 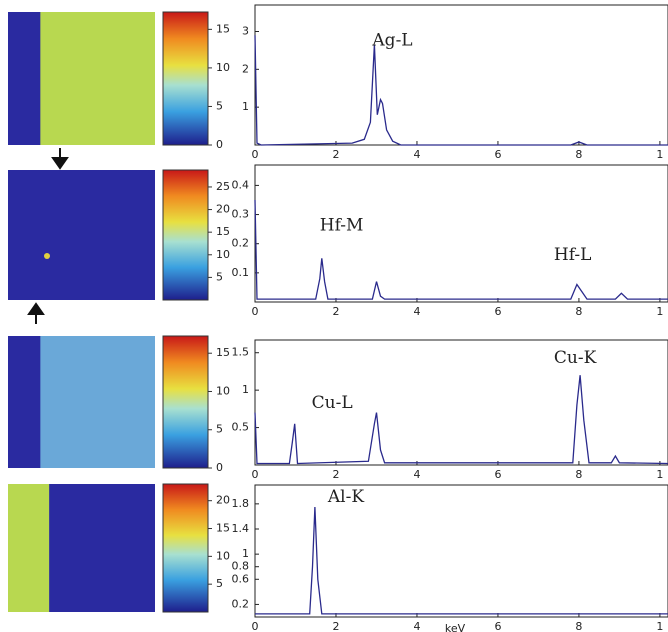 What do you see at coordinates (241, 352) in the screenshot?
I see `y-tick-label: 1.5` at bounding box center [241, 352].